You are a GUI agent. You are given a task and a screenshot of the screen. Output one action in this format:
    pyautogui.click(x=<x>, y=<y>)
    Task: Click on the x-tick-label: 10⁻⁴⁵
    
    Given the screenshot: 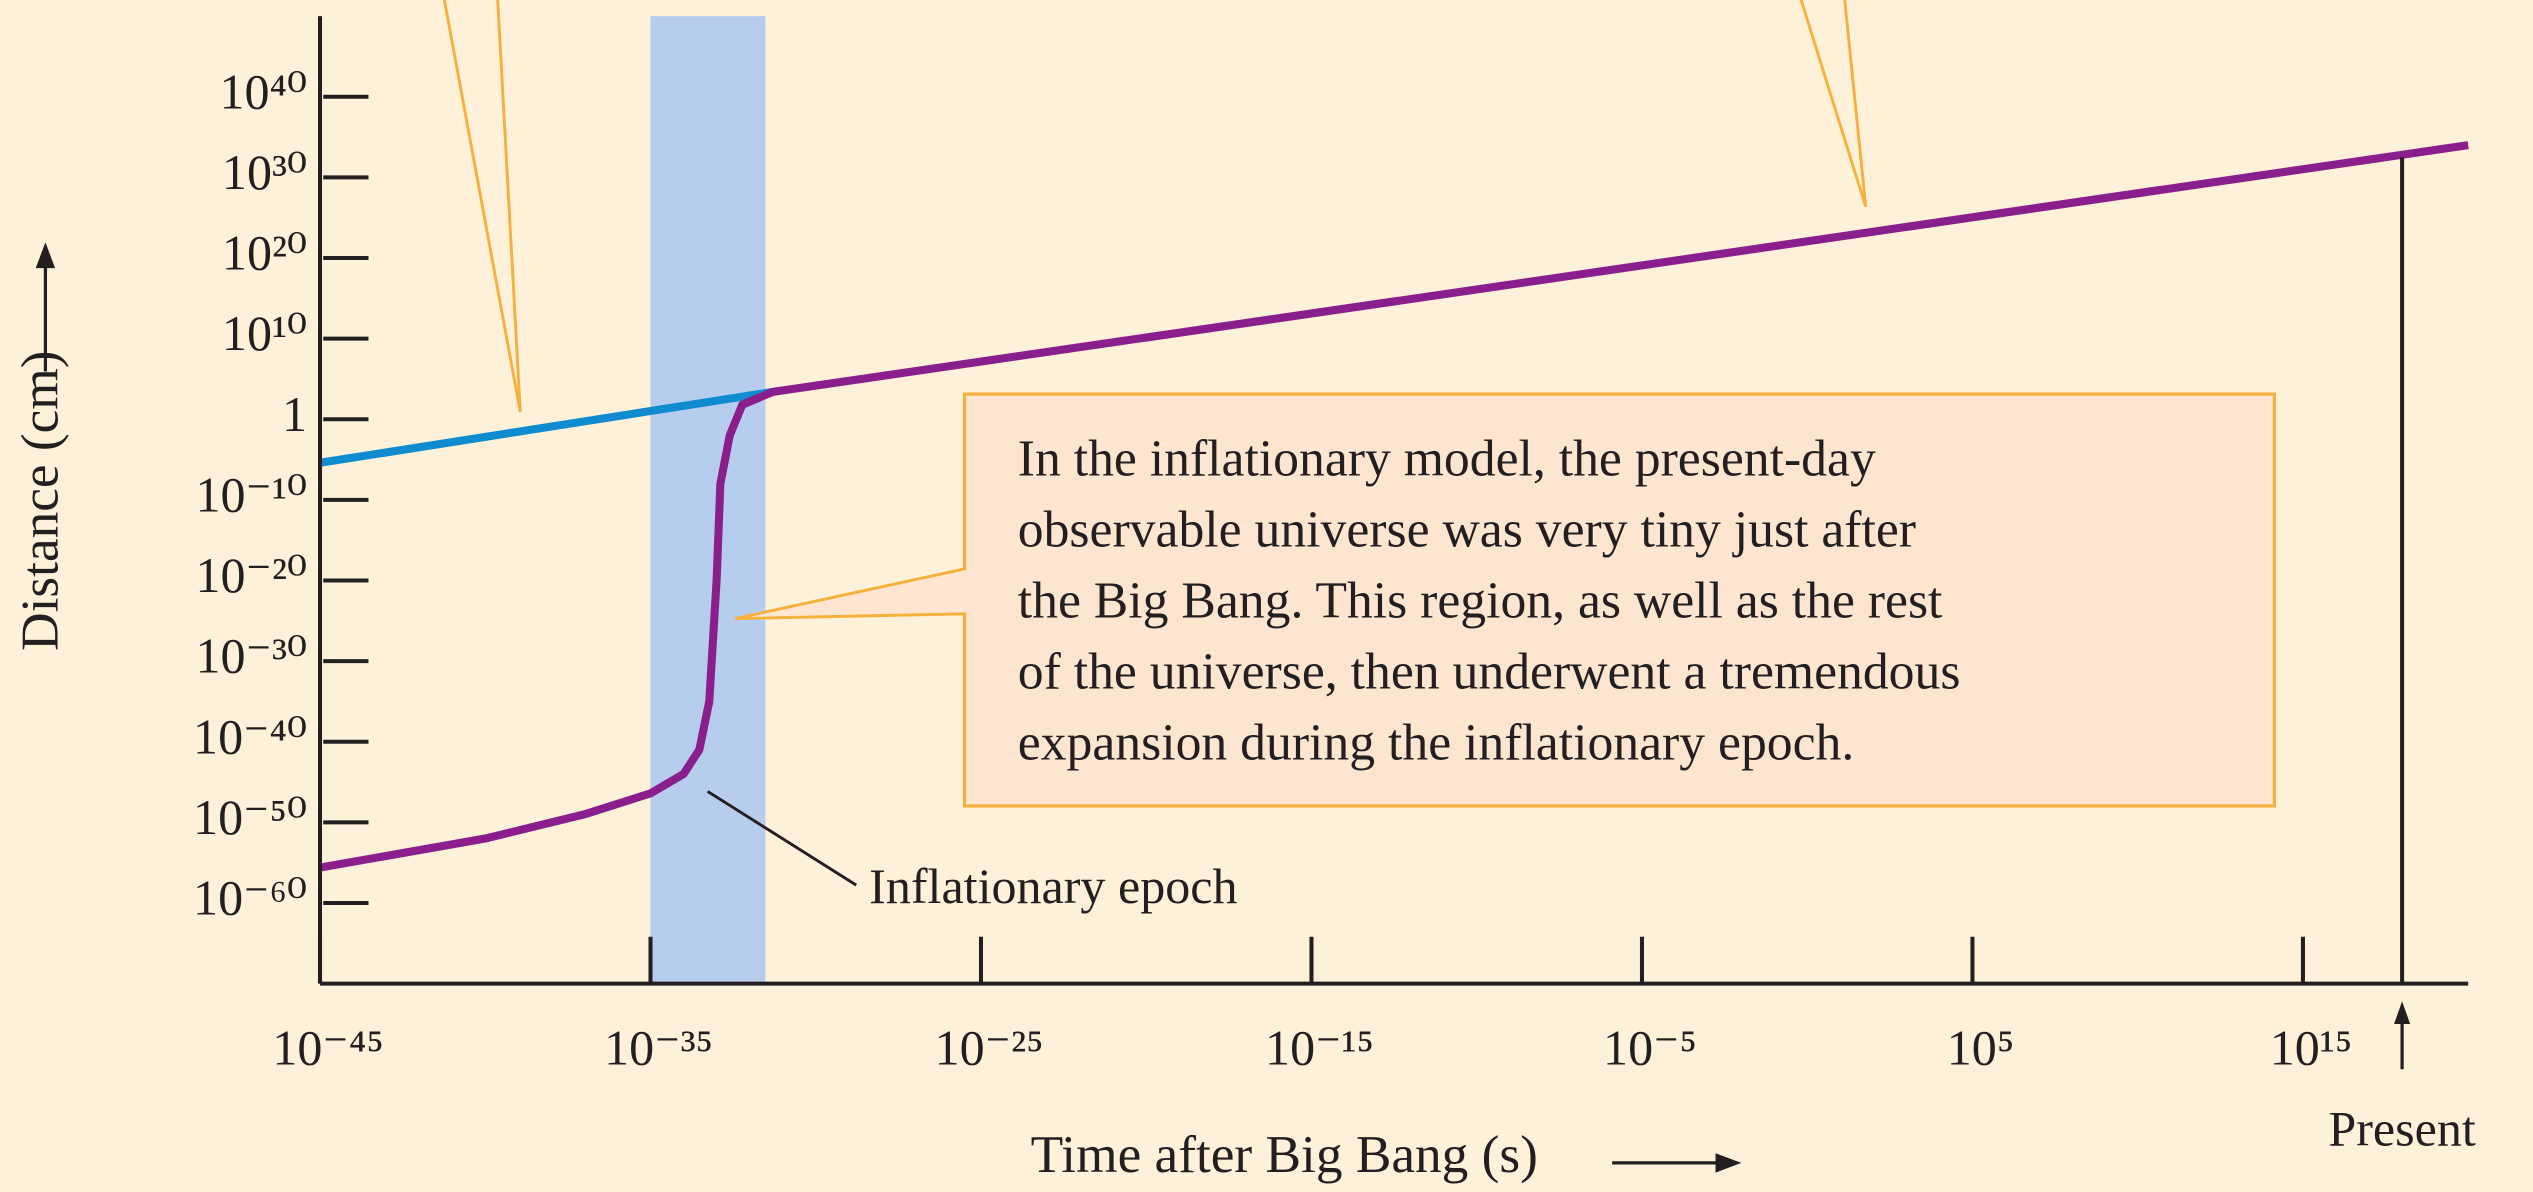 What is the action you would take?
    pyautogui.click(x=327, y=1048)
    